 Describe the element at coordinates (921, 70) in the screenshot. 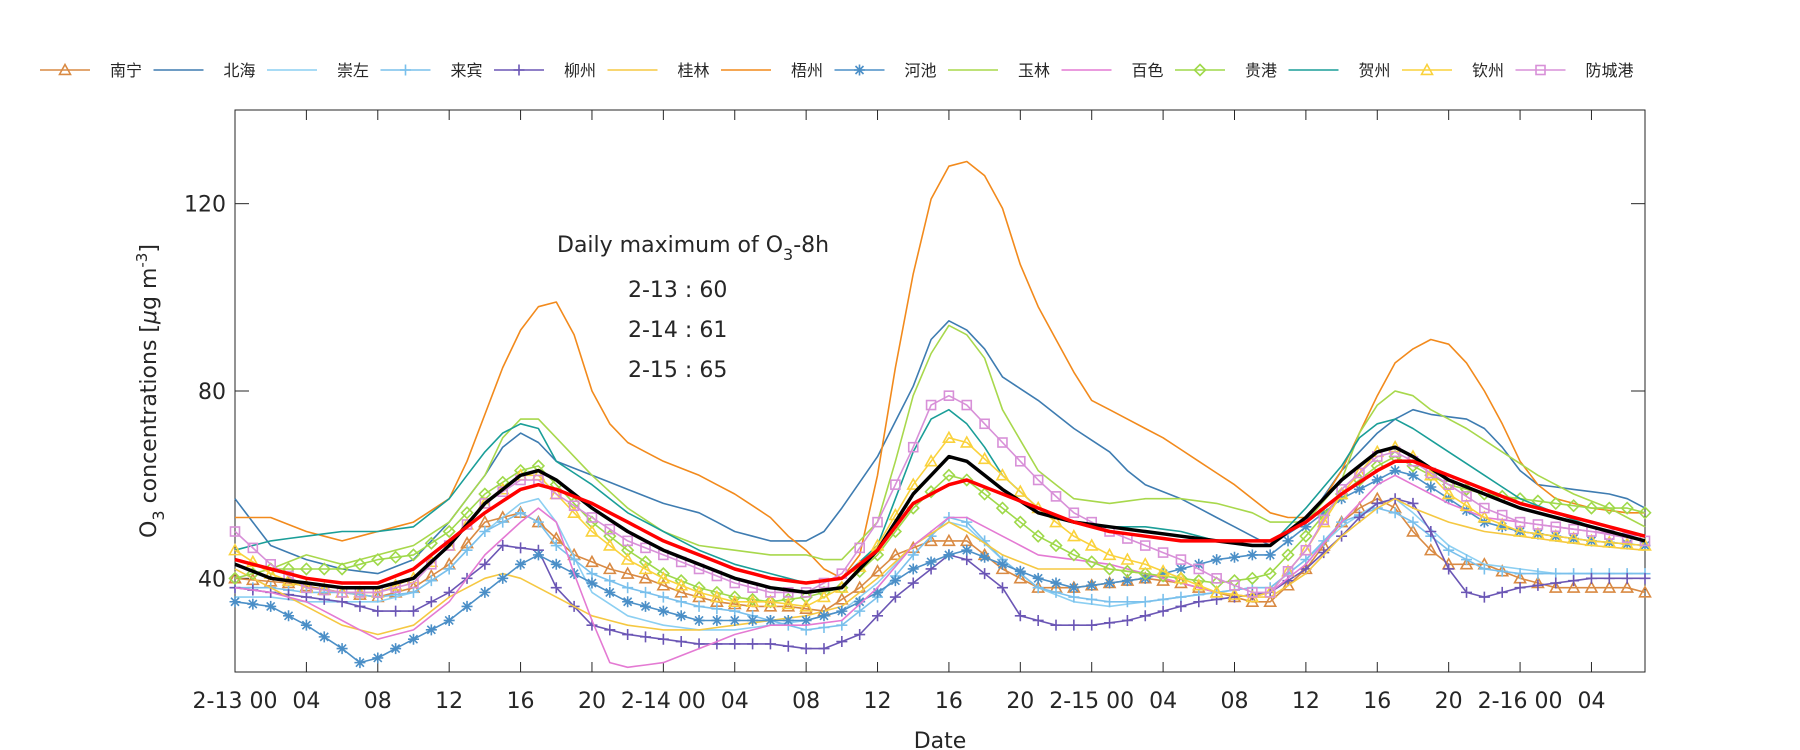

I see `legend-label: 河池` at that location.